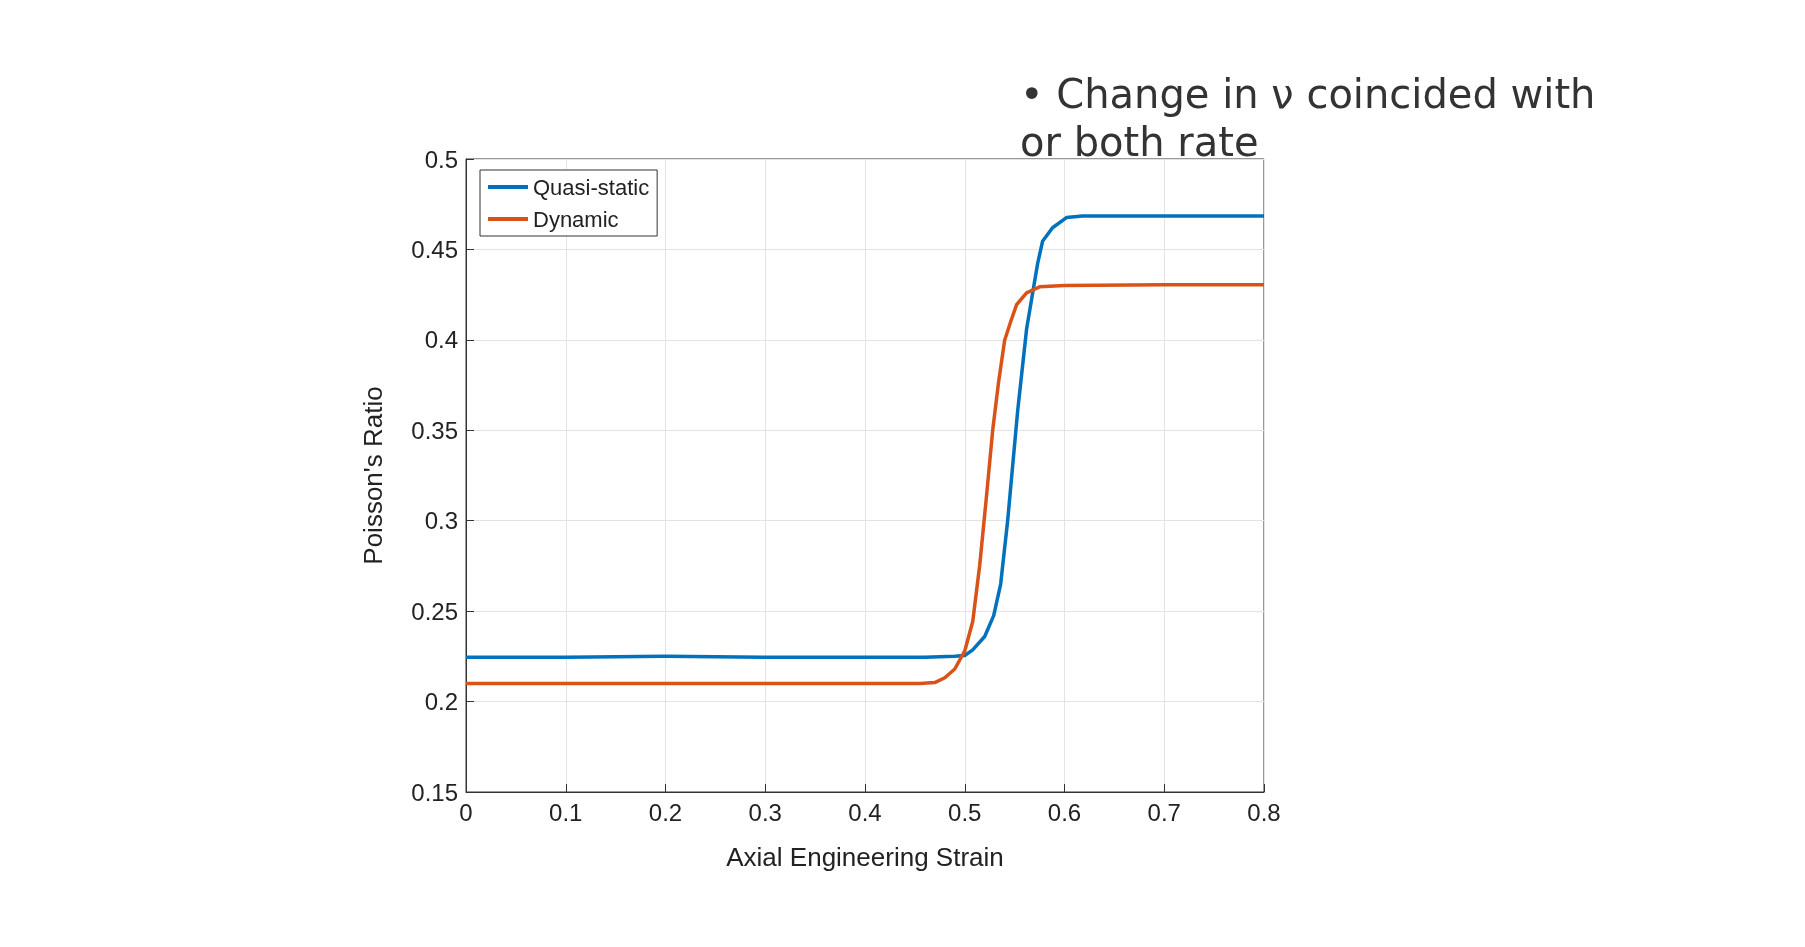  What do you see at coordinates (1308, 94) in the screenshot?
I see `text: • Change in ν coincided with` at bounding box center [1308, 94].